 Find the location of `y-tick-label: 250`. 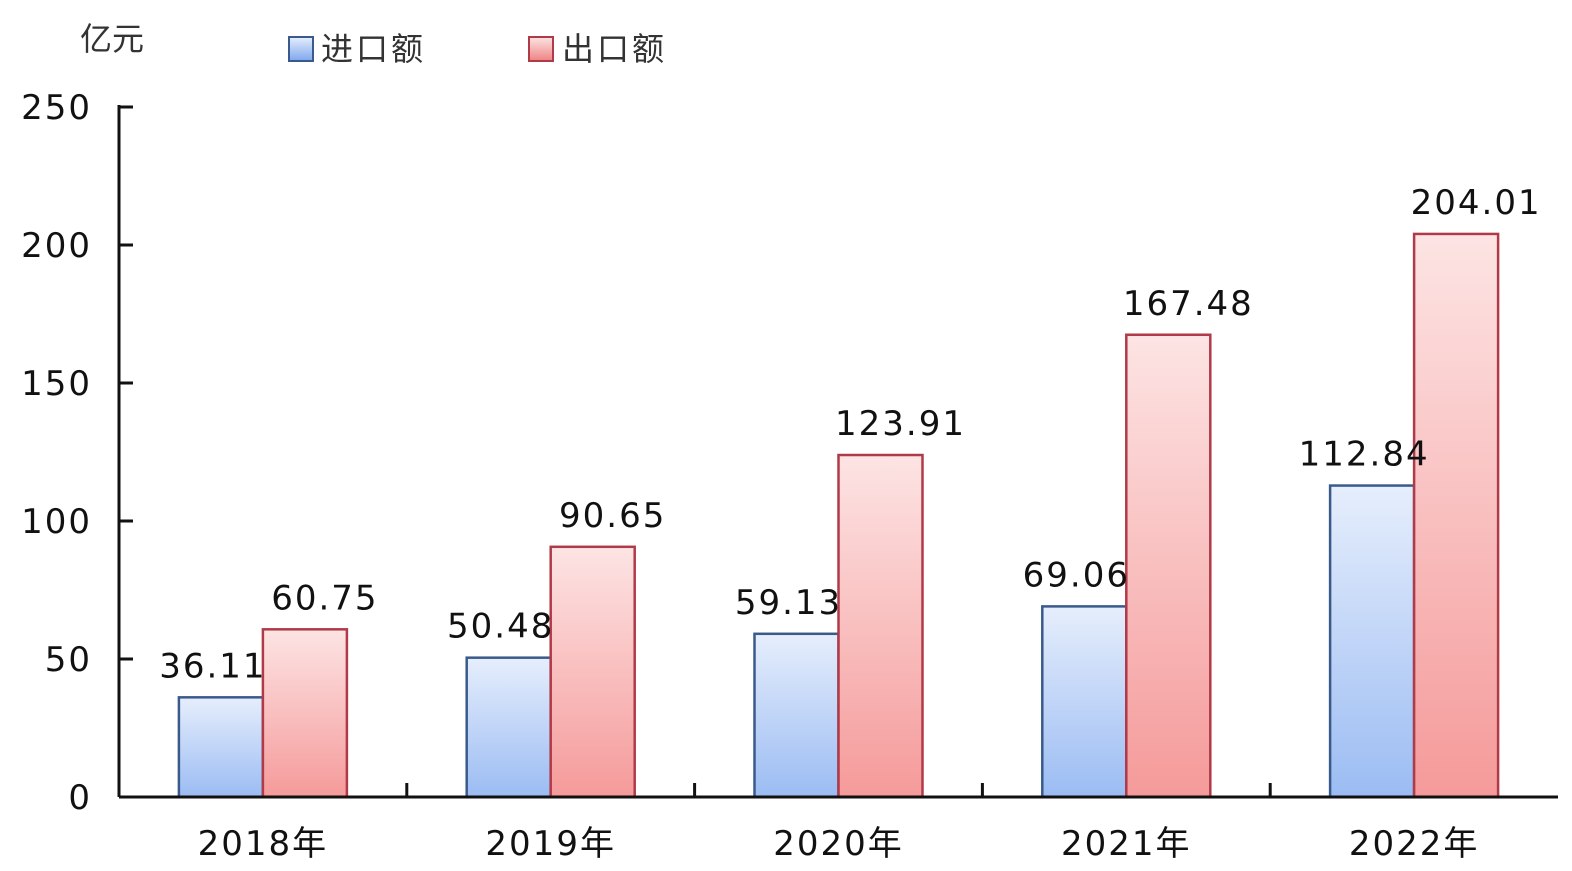

y-tick-label: 250 is located at coordinates (56, 108).